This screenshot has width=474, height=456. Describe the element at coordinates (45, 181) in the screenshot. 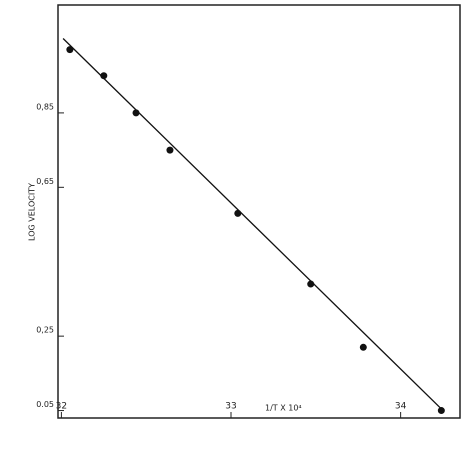

I see `y-tick-label: 0,65` at that location.